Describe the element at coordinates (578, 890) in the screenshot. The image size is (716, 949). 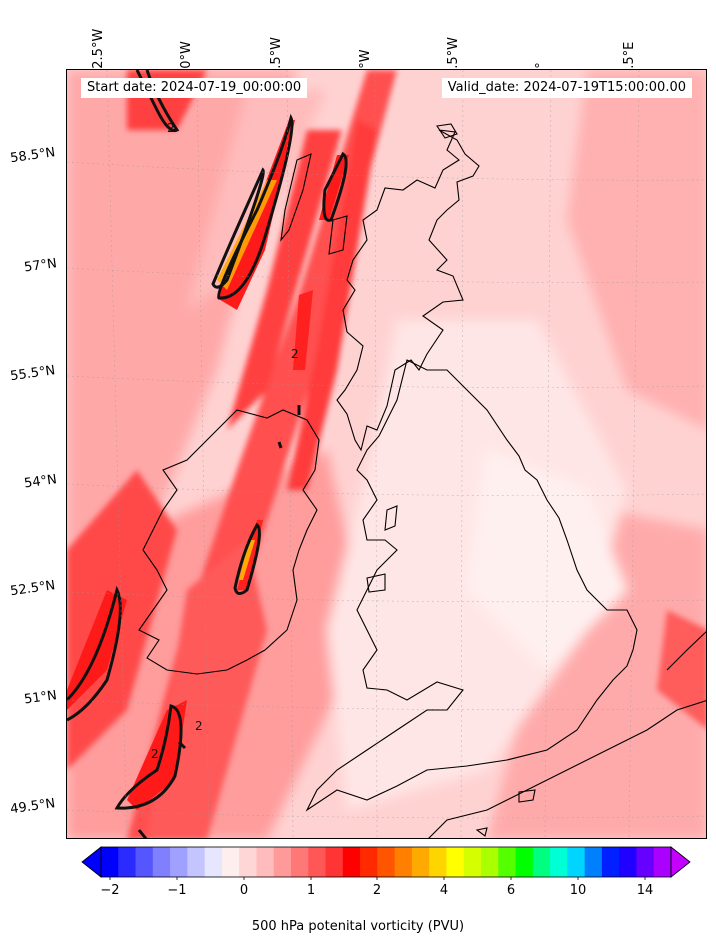
I see `cb-tick-10: 10` at that location.